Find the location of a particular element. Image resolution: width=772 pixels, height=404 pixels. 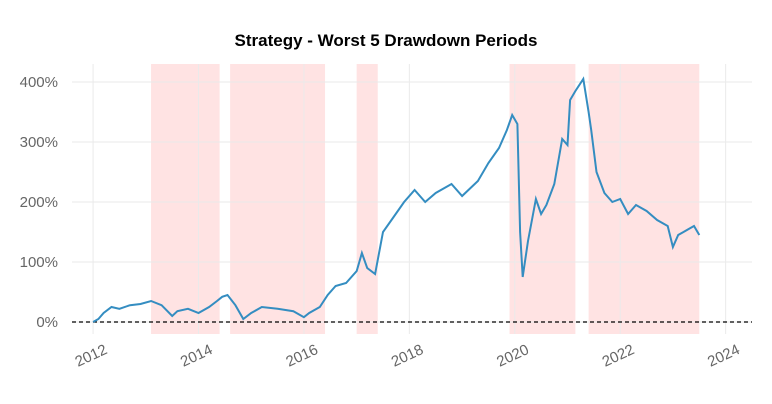

y-tick-label: 200% is located at coordinates (39, 202).